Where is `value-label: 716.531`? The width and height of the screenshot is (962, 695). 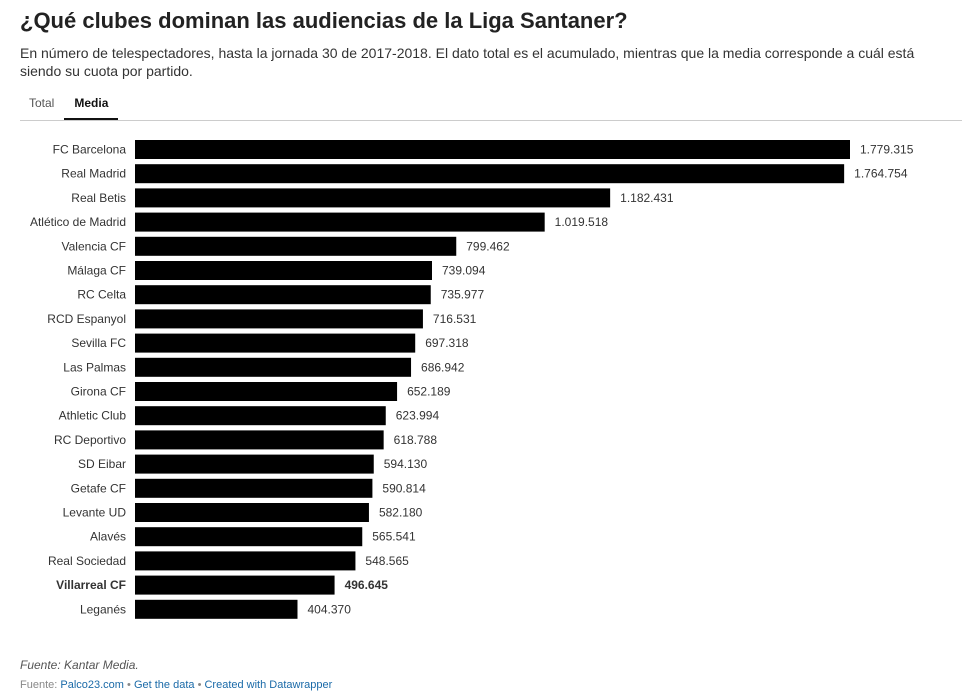
value-label: 716.531 is located at coordinates (455, 319).